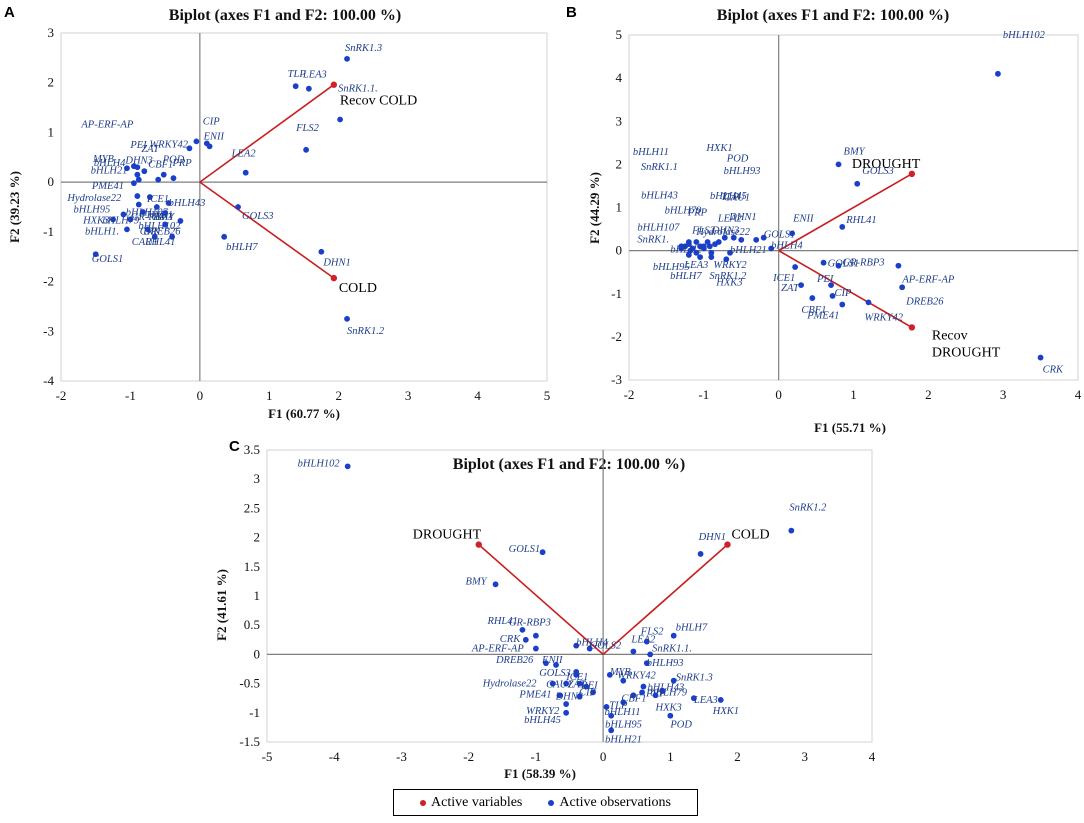 The width and height of the screenshot is (1084, 823). What do you see at coordinates (878, 171) in the screenshot?
I see `panel-b-observation-label: GOLS3` at bounding box center [878, 171].